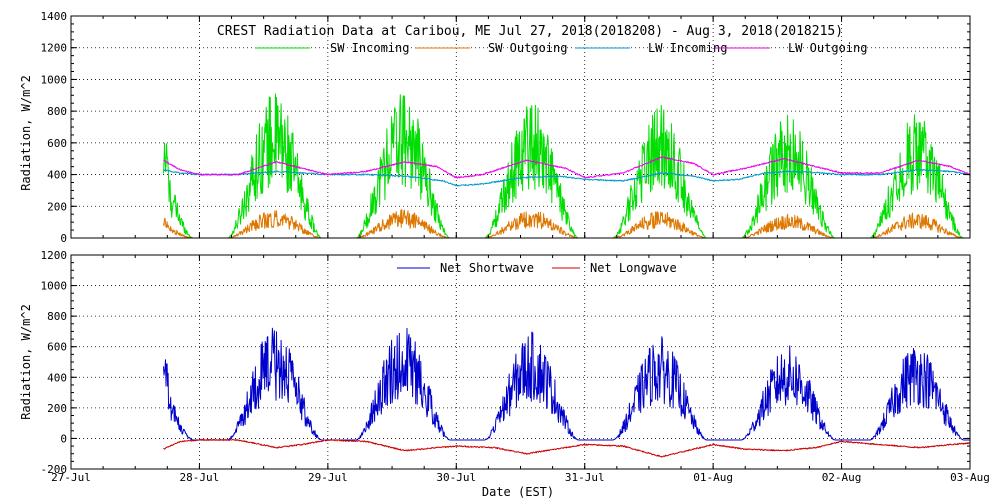 Image resolution: width=1000 pixels, height=500 pixels. Describe the element at coordinates (57, 316) in the screenshot. I see `bottom-y-tick-label: 800` at that location.